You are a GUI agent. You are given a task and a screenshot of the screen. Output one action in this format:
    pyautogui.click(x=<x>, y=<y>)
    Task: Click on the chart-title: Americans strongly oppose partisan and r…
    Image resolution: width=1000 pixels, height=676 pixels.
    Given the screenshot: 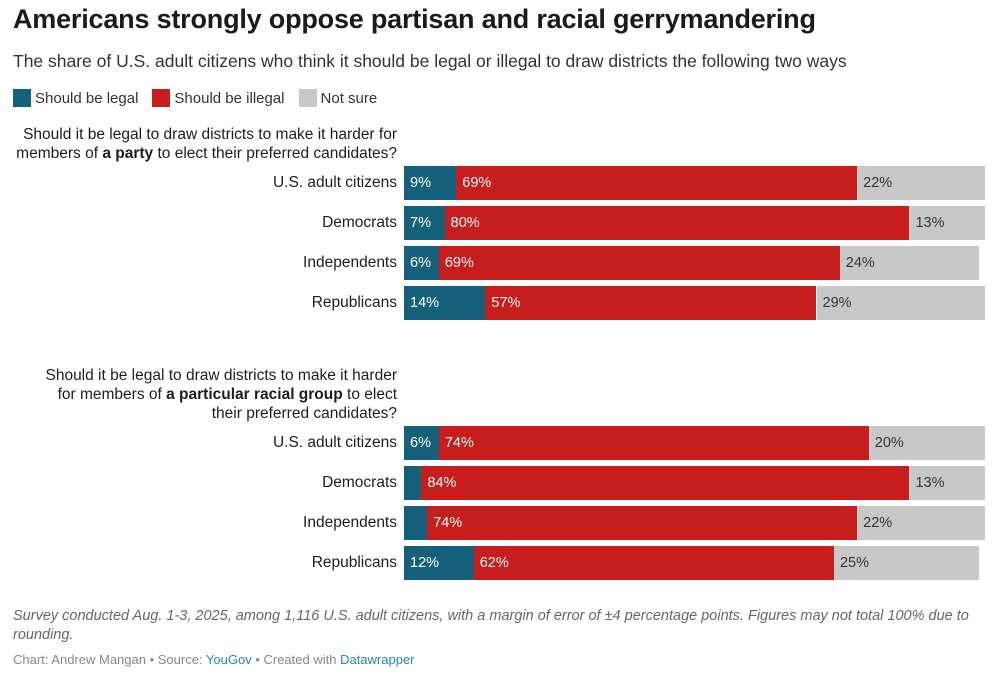 What is the action you would take?
    pyautogui.click(x=414, y=19)
    